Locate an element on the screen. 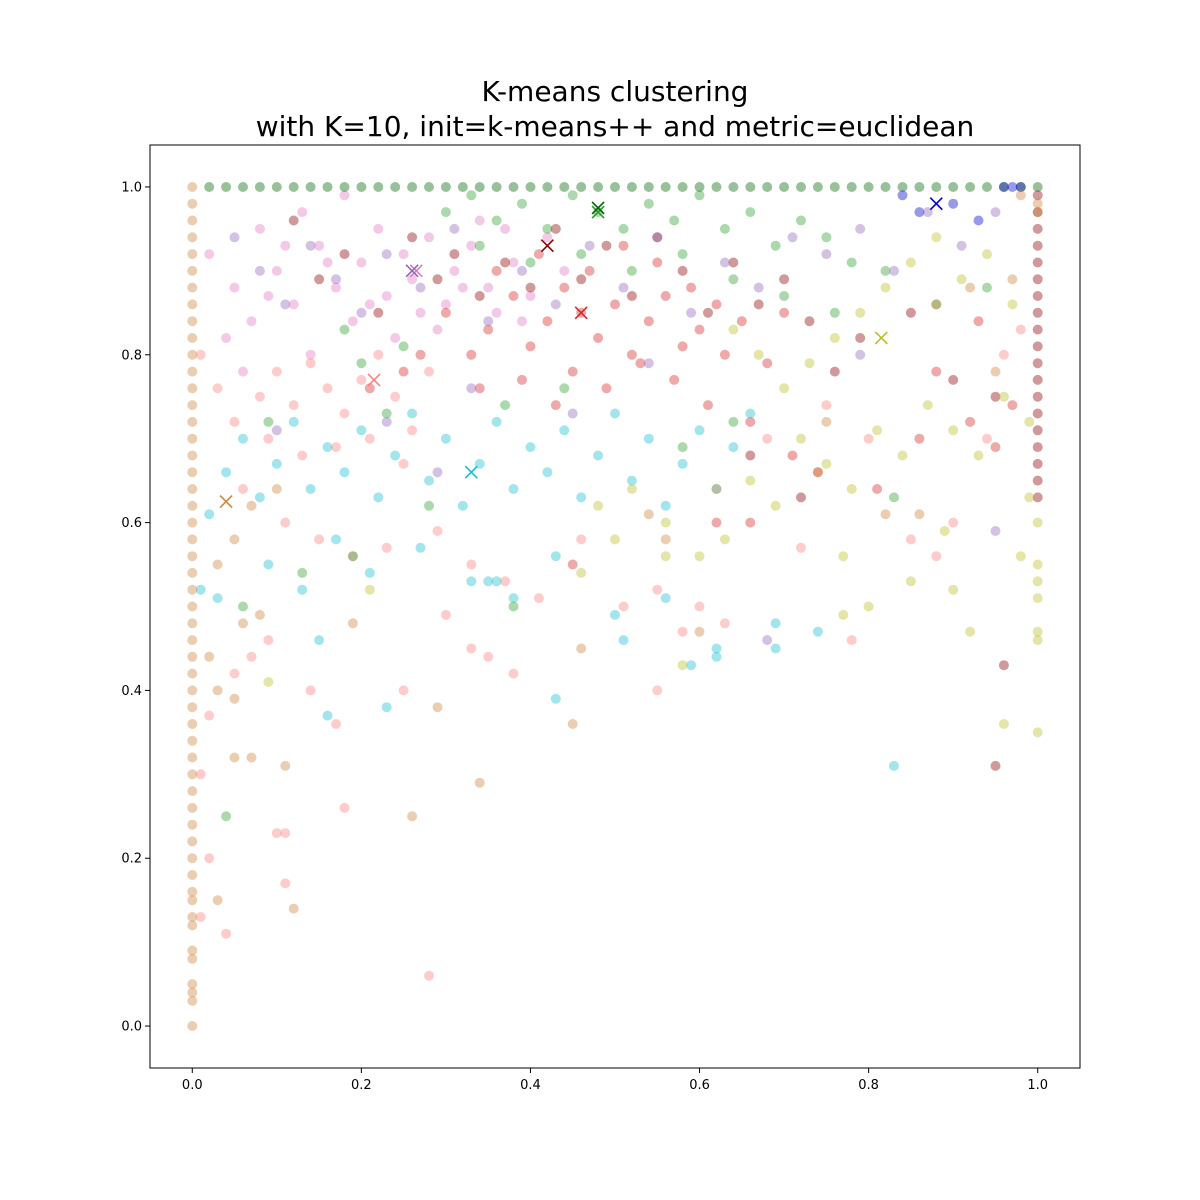 The height and width of the screenshot is (1200, 1200). centroid-marker is located at coordinates (374, 380).